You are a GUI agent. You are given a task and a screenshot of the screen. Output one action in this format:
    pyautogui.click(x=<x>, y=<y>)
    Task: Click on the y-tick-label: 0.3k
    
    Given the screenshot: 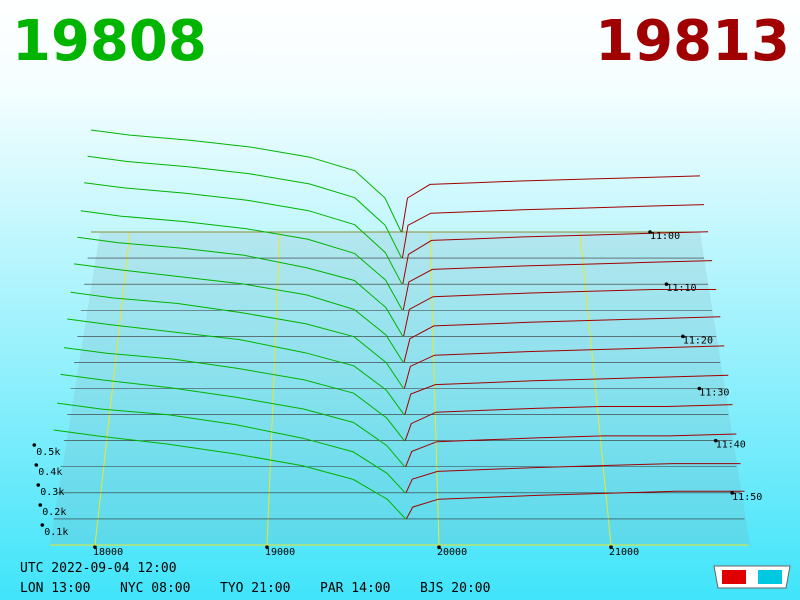 What is the action you would take?
    pyautogui.click(x=52, y=492)
    